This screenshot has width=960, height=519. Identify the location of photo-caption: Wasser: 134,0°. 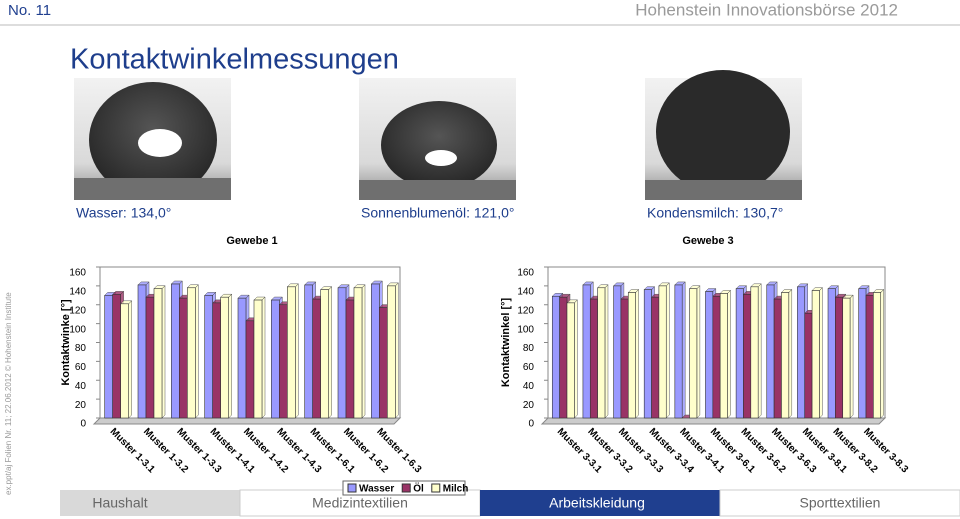
(123, 213).